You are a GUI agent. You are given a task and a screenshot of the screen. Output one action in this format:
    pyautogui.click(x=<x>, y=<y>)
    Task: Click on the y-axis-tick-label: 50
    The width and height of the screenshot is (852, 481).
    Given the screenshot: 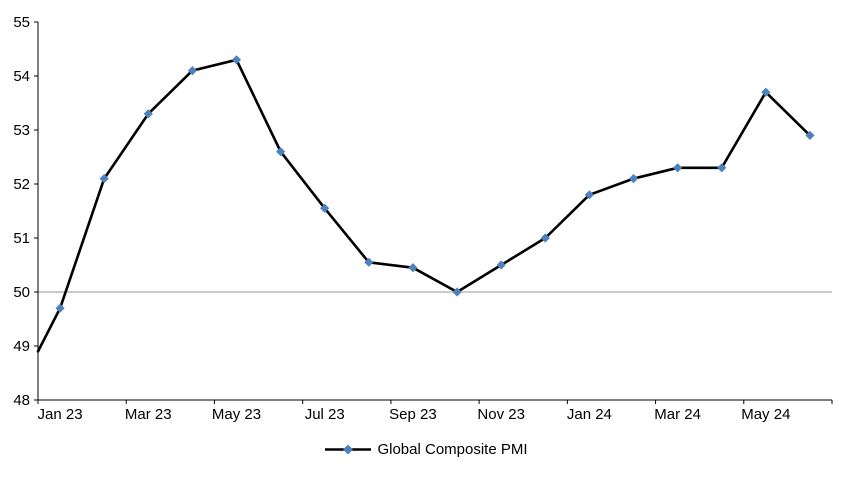 What is the action you would take?
    pyautogui.click(x=21, y=292)
    